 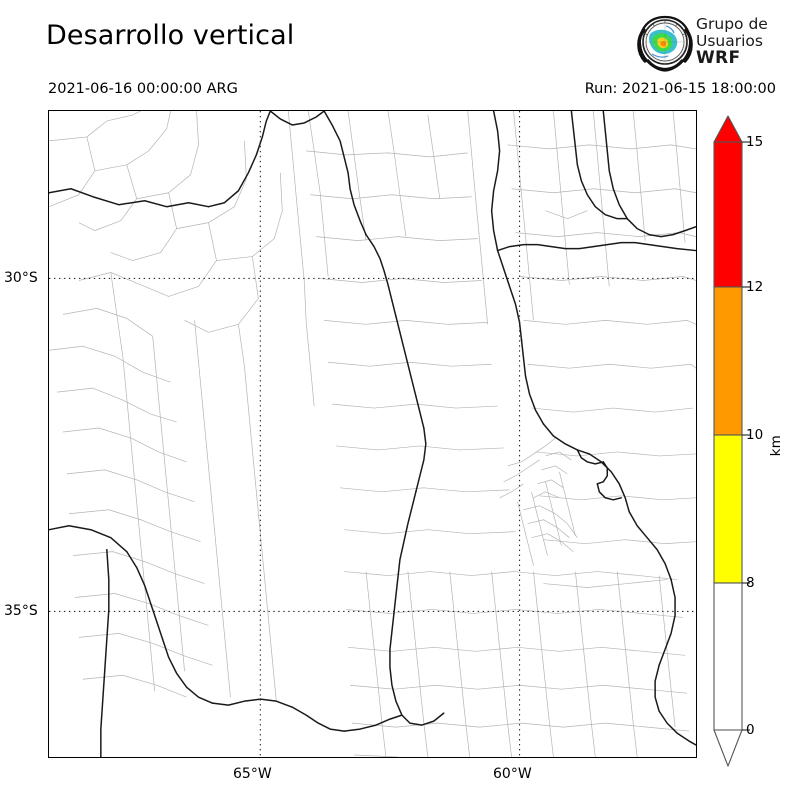 I want to click on globe-emblem-icon, so click(x=665, y=43).